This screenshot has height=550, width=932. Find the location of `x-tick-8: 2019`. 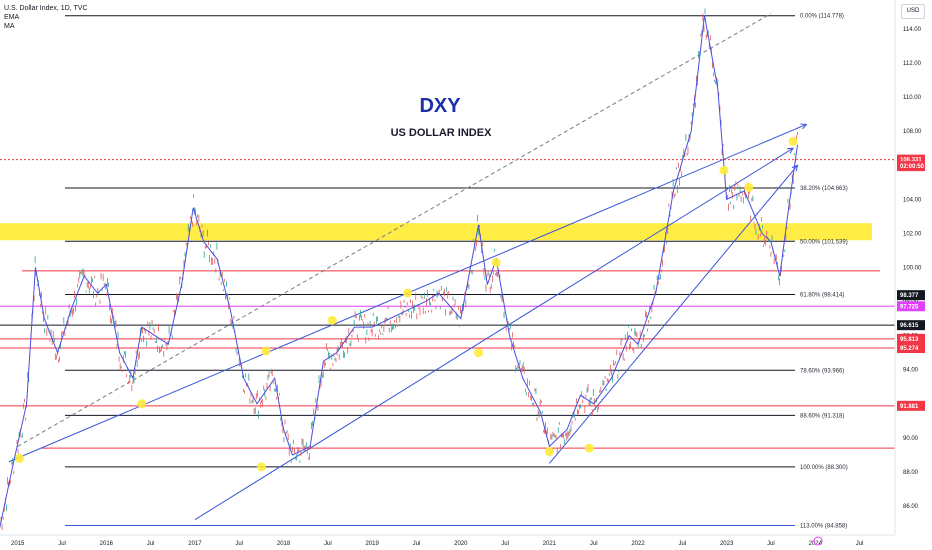

x-tick-8: 2019 is located at coordinates (372, 544).